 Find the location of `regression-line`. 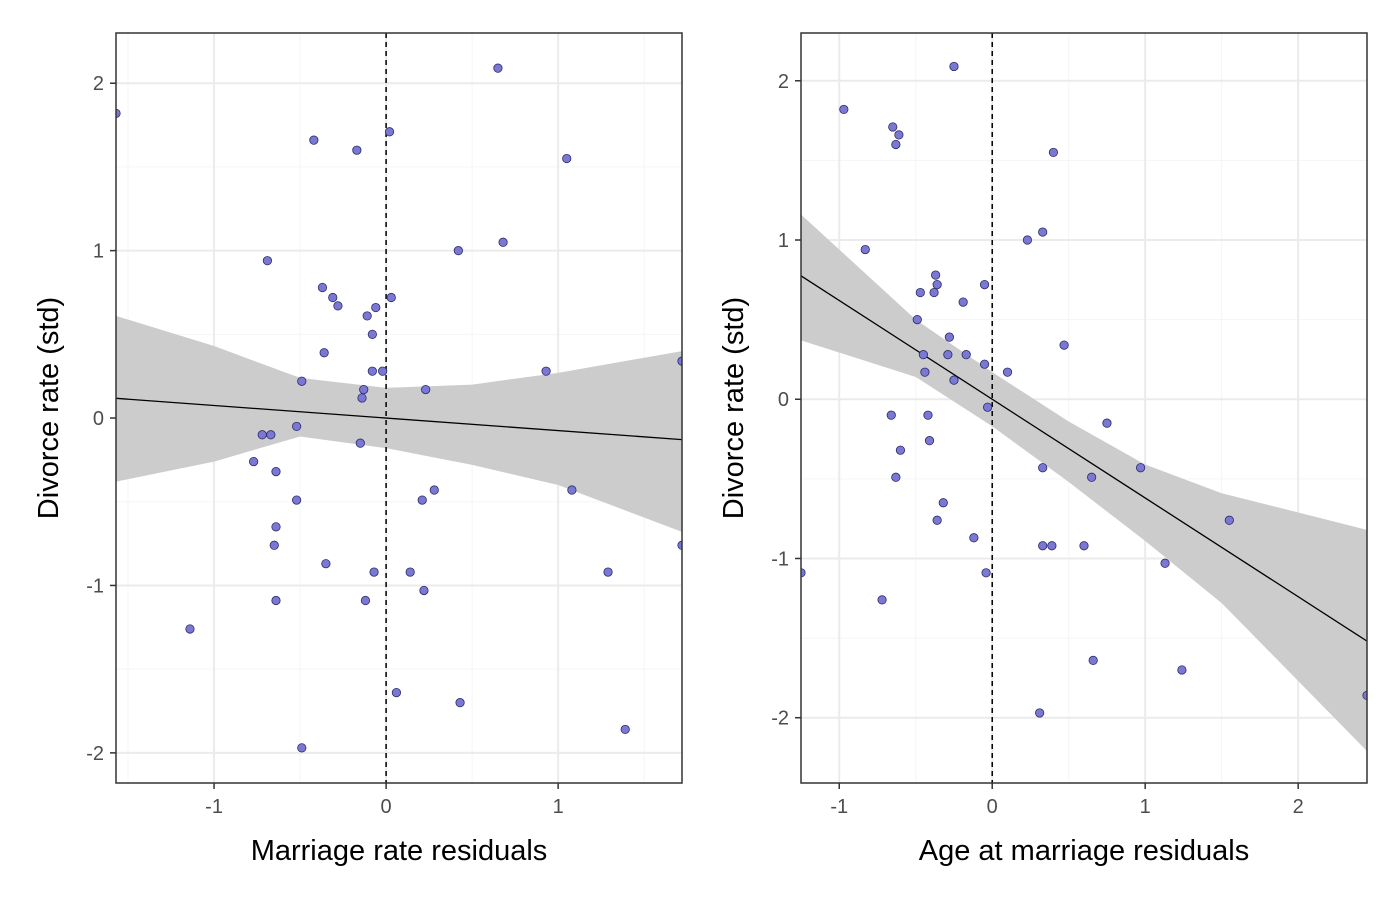

regression-line is located at coordinates (399, 419).